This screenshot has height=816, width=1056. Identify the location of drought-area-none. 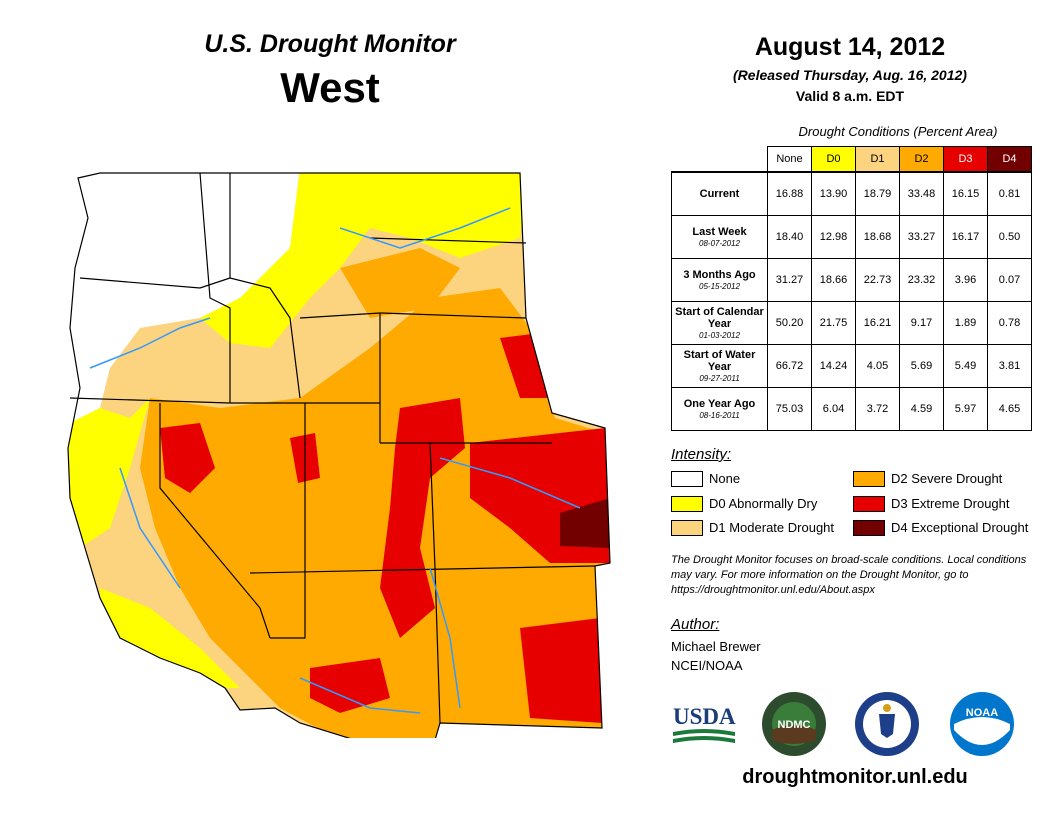
(184, 300).